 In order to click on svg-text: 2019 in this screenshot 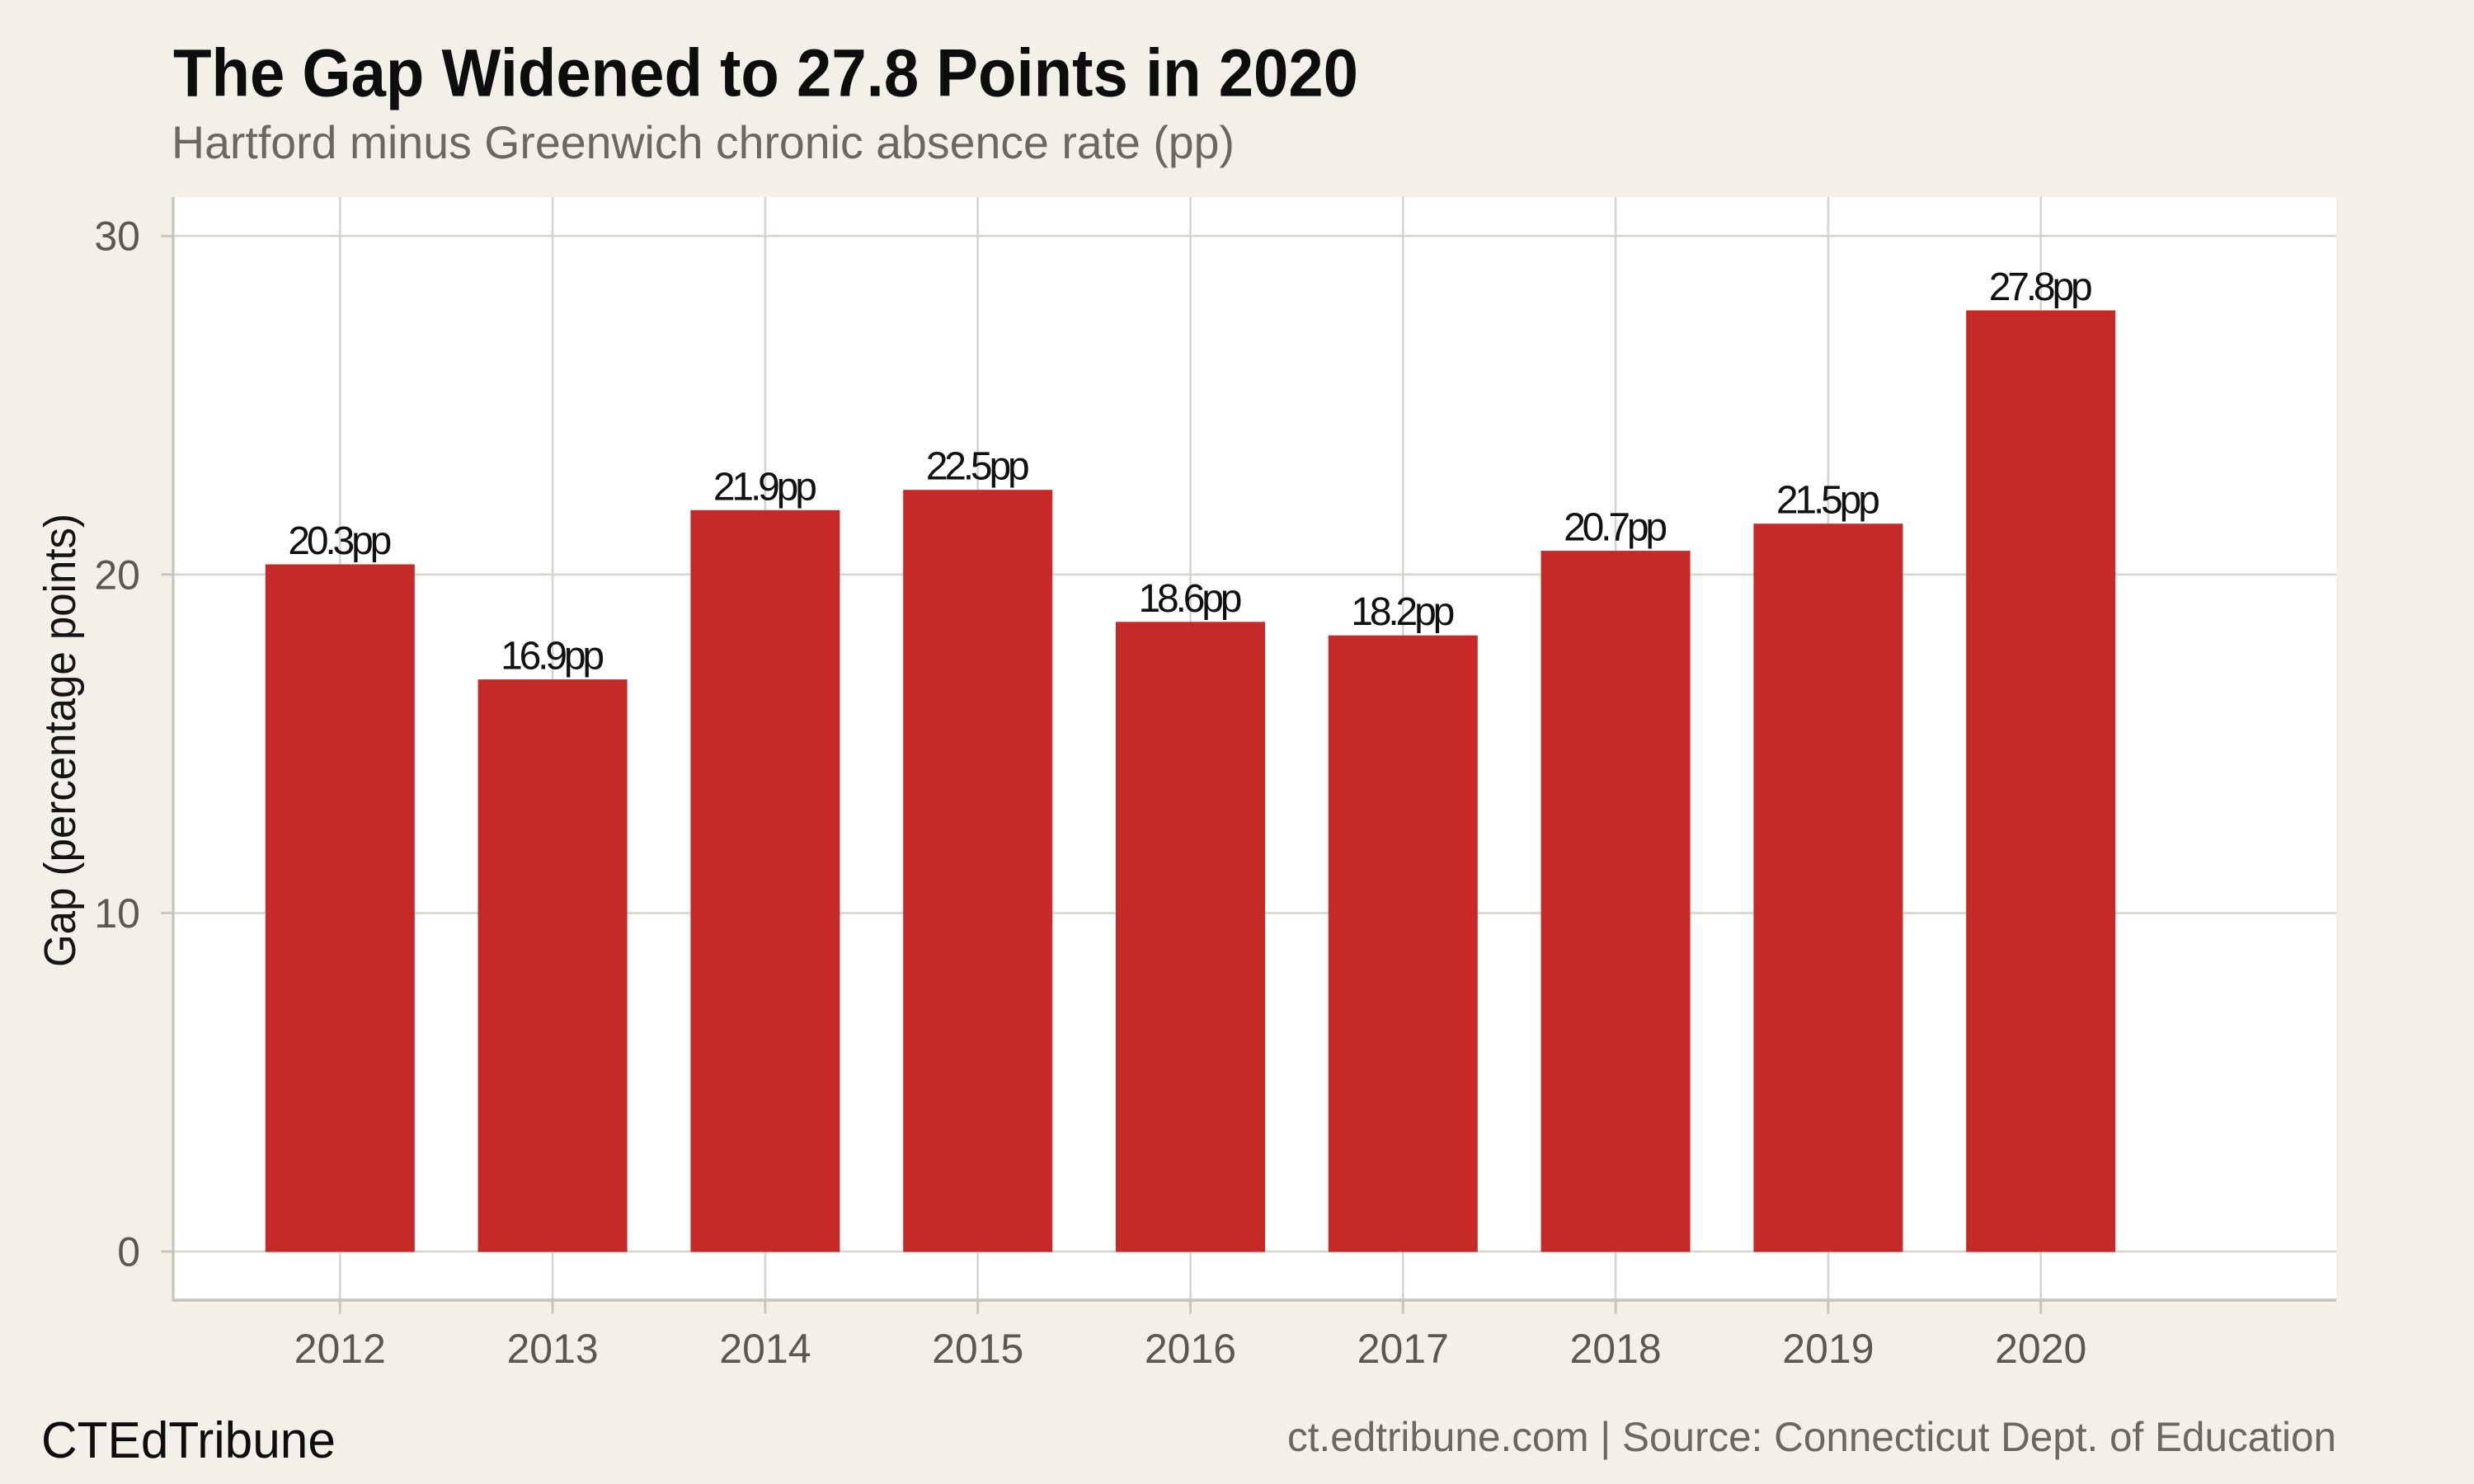, I will do `click(1828, 1349)`.